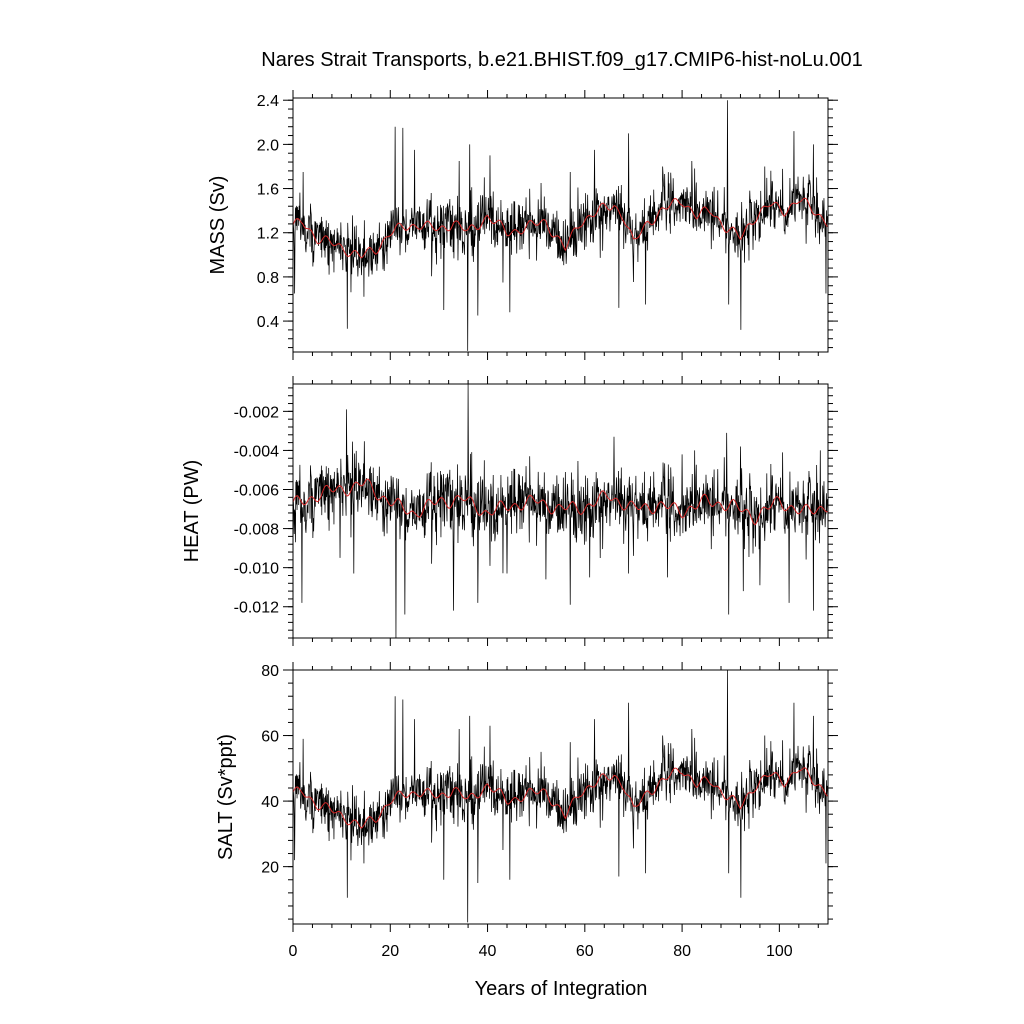  What do you see at coordinates (293, 951) in the screenshot?
I see `x-tick-label: 0` at bounding box center [293, 951].